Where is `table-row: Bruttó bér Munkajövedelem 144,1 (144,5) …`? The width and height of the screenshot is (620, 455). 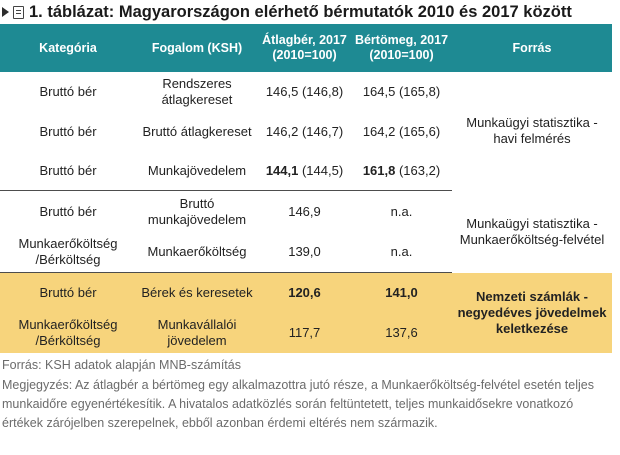
table-row: Bruttó bér Munkajövedelem 144,1 (144,5) … is located at coordinates (306, 171).